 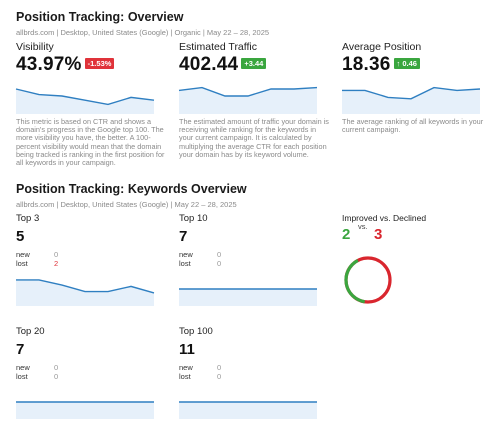 What do you see at coordinates (219, 376) in the screenshot?
I see `top100-lost-value: 0` at bounding box center [219, 376].